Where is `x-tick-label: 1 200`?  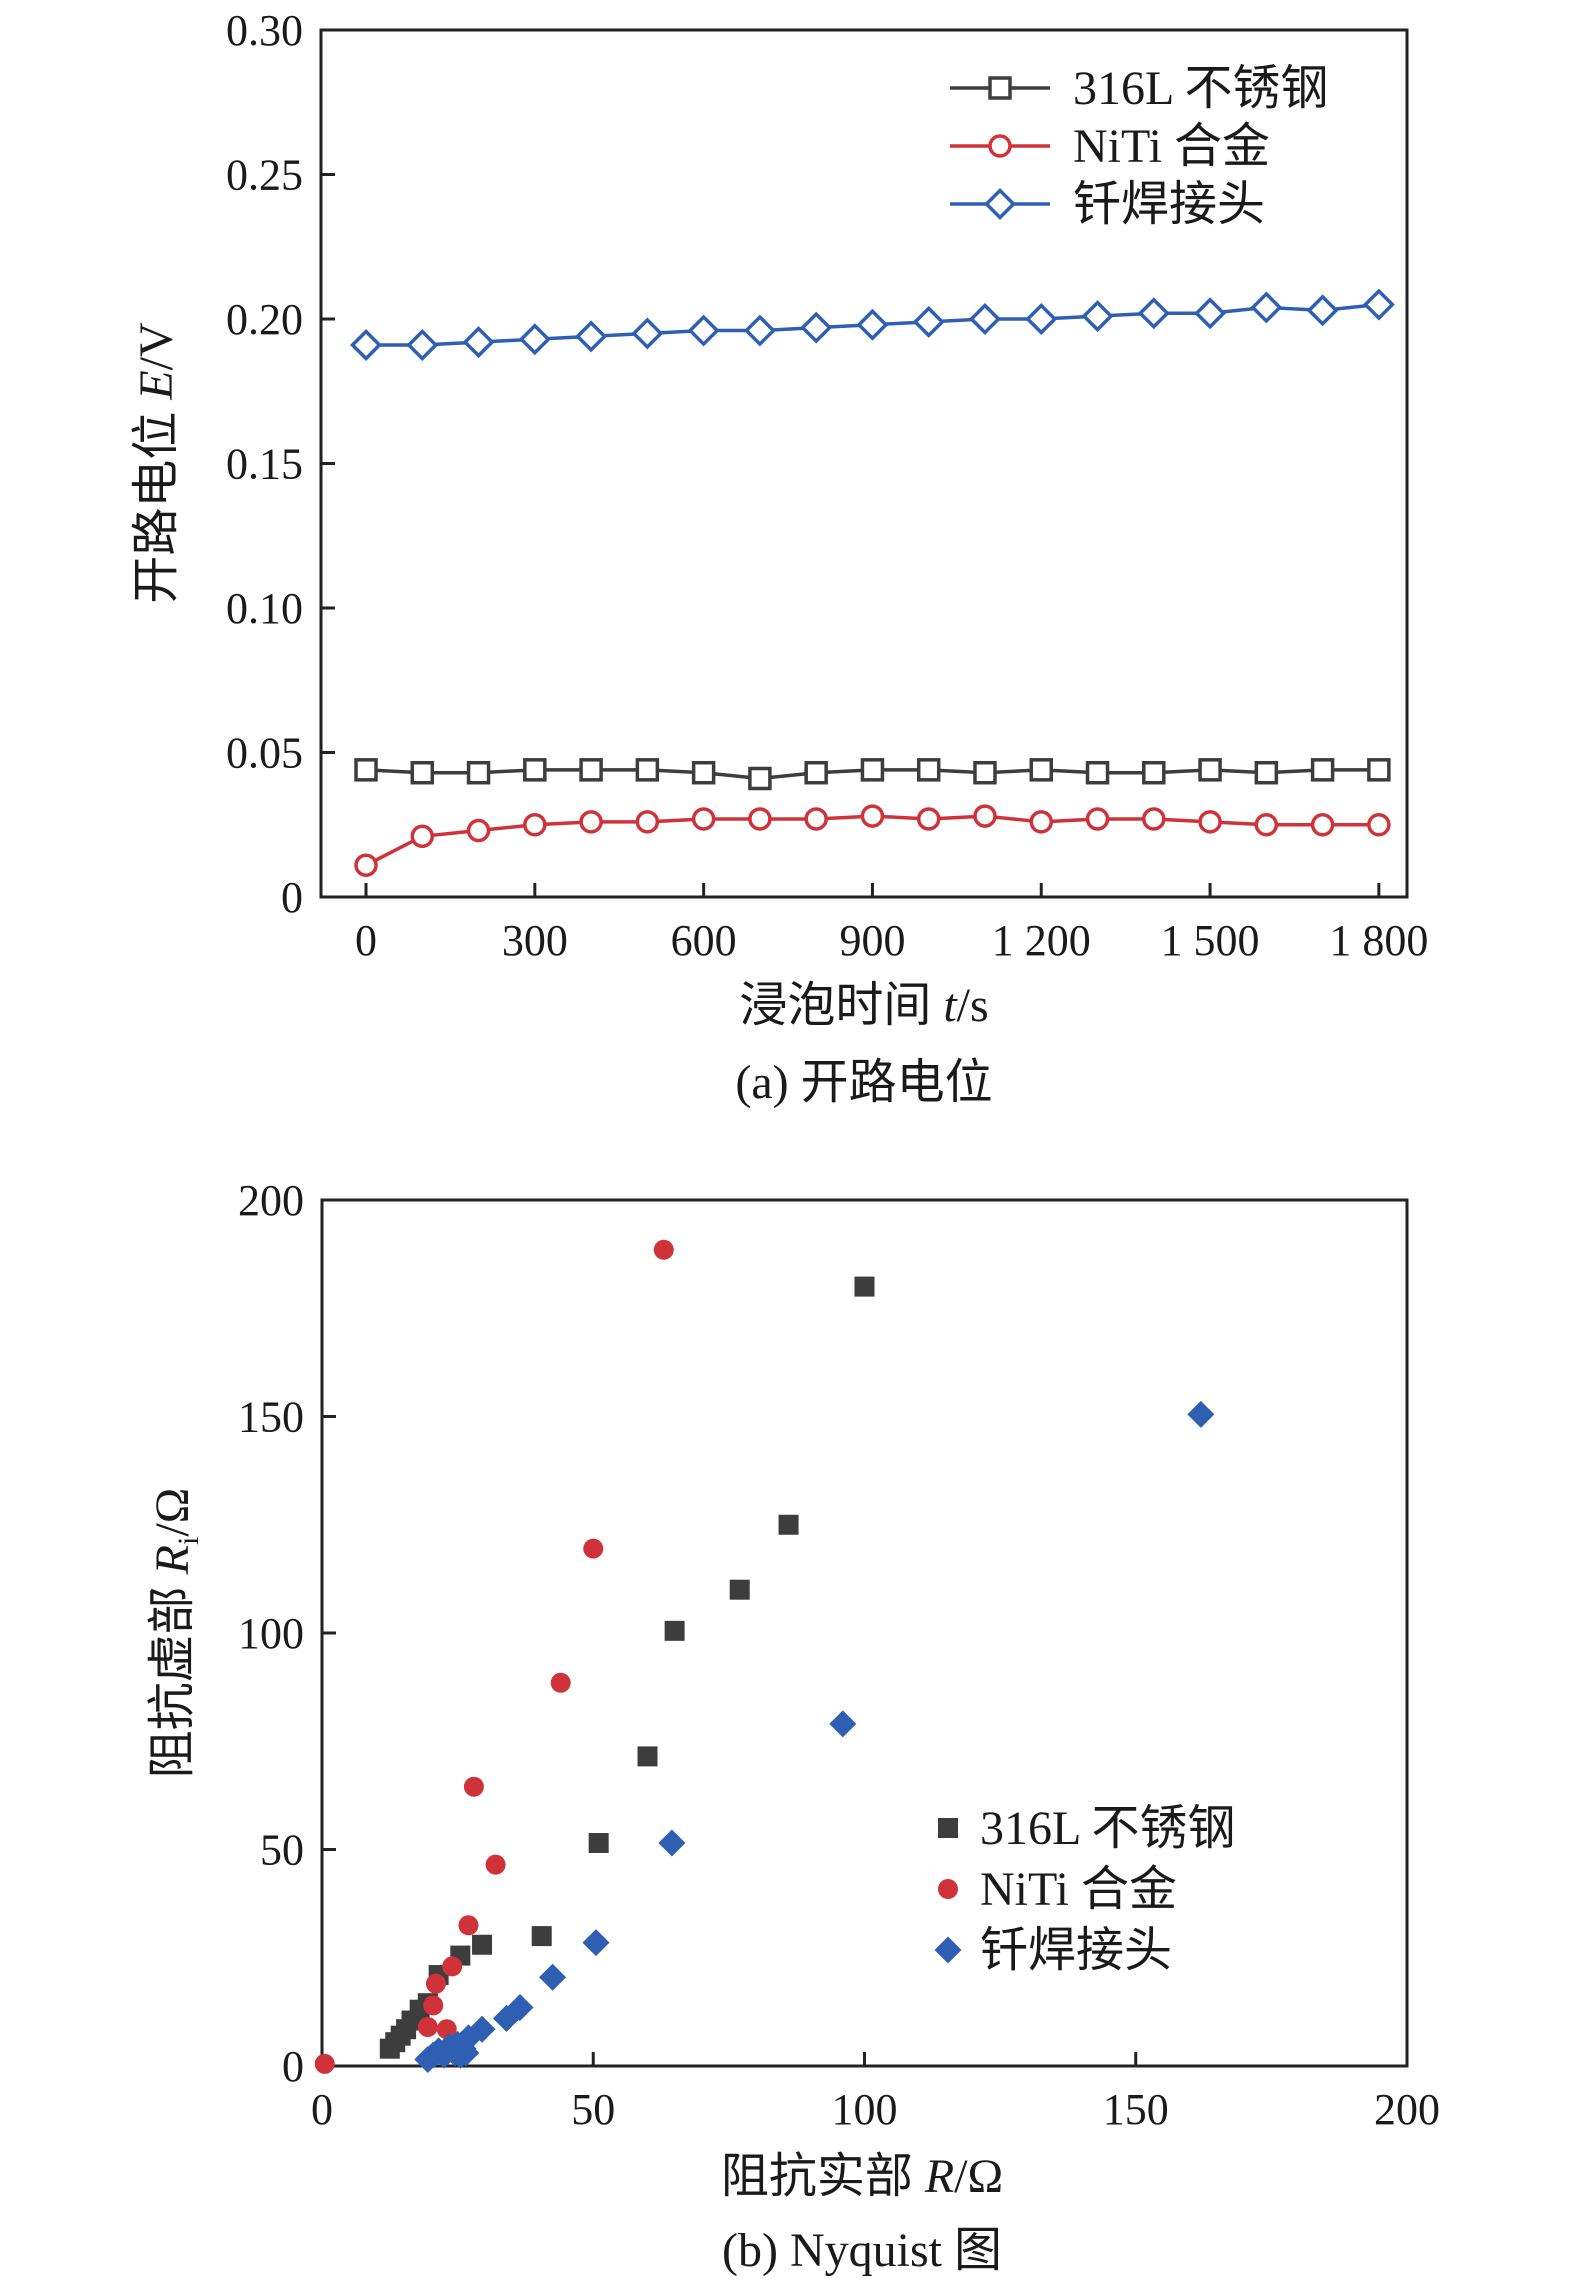
x-tick-label: 1 200 is located at coordinates (1041, 940).